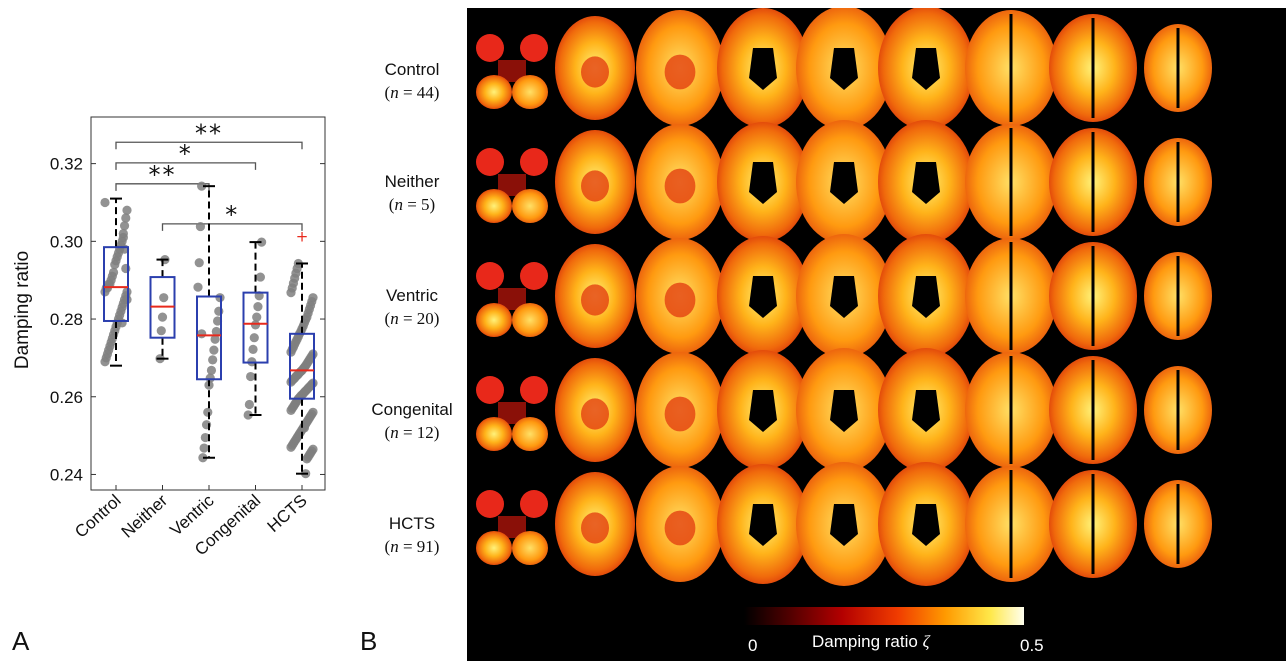 This screenshot has width=1286, height=661. What do you see at coordinates (412, 295) in the screenshot?
I see `row-group-name: Ventric` at bounding box center [412, 295].